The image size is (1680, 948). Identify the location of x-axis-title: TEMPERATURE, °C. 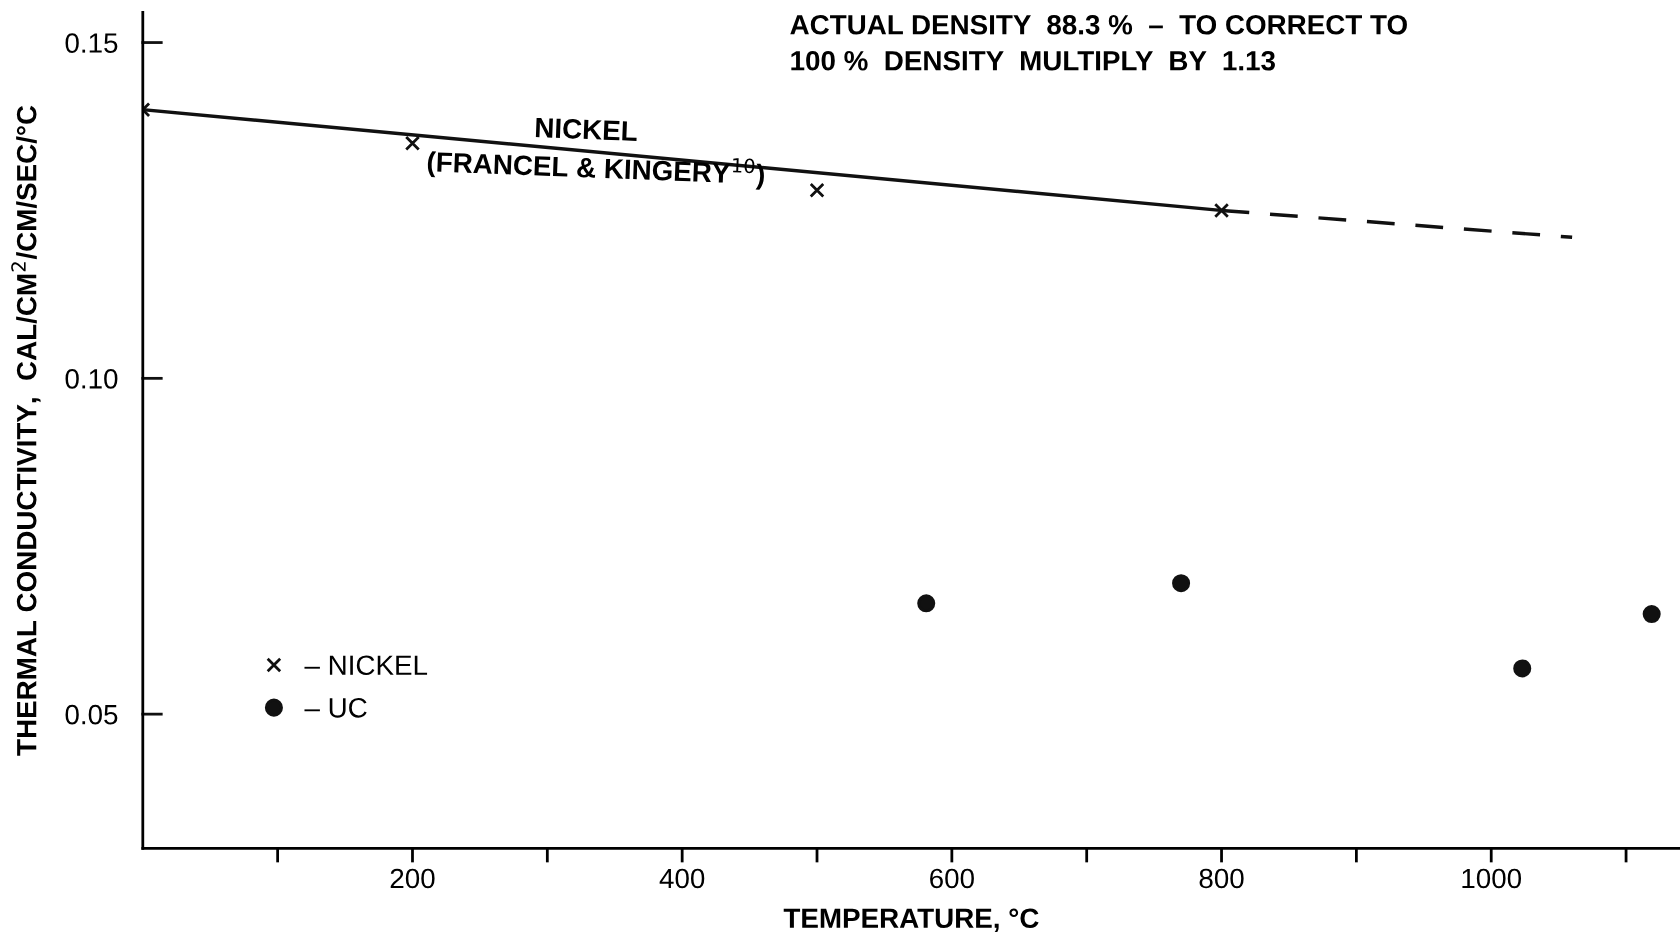
(911, 920).